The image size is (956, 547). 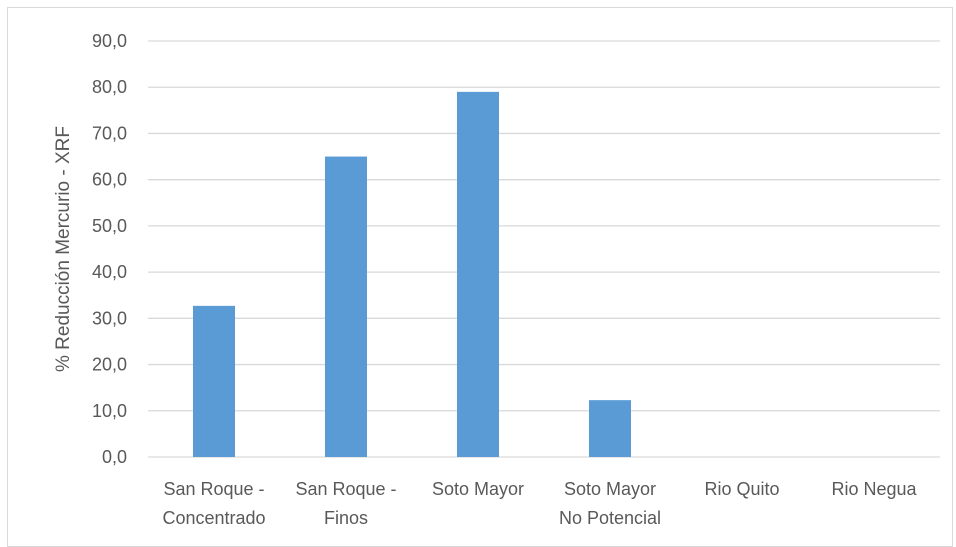 I want to click on y-tick-label: 10,0, so click(x=109, y=411).